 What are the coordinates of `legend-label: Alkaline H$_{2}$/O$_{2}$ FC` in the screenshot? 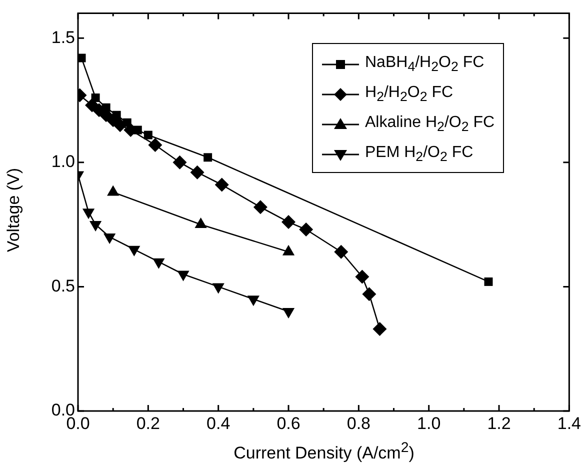 It's located at (430, 124).